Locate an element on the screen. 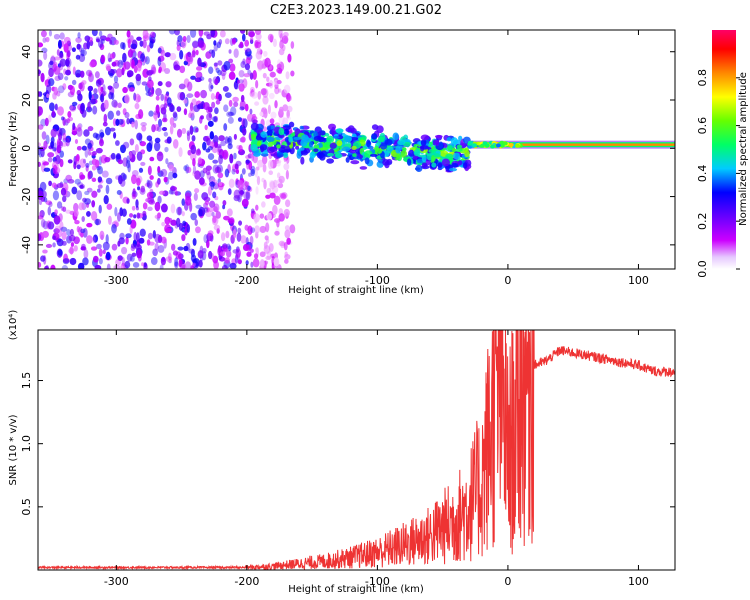 Image resolution: width=750 pixels, height=600 pixels. x-tick-label: -100 is located at coordinates (377, 581).